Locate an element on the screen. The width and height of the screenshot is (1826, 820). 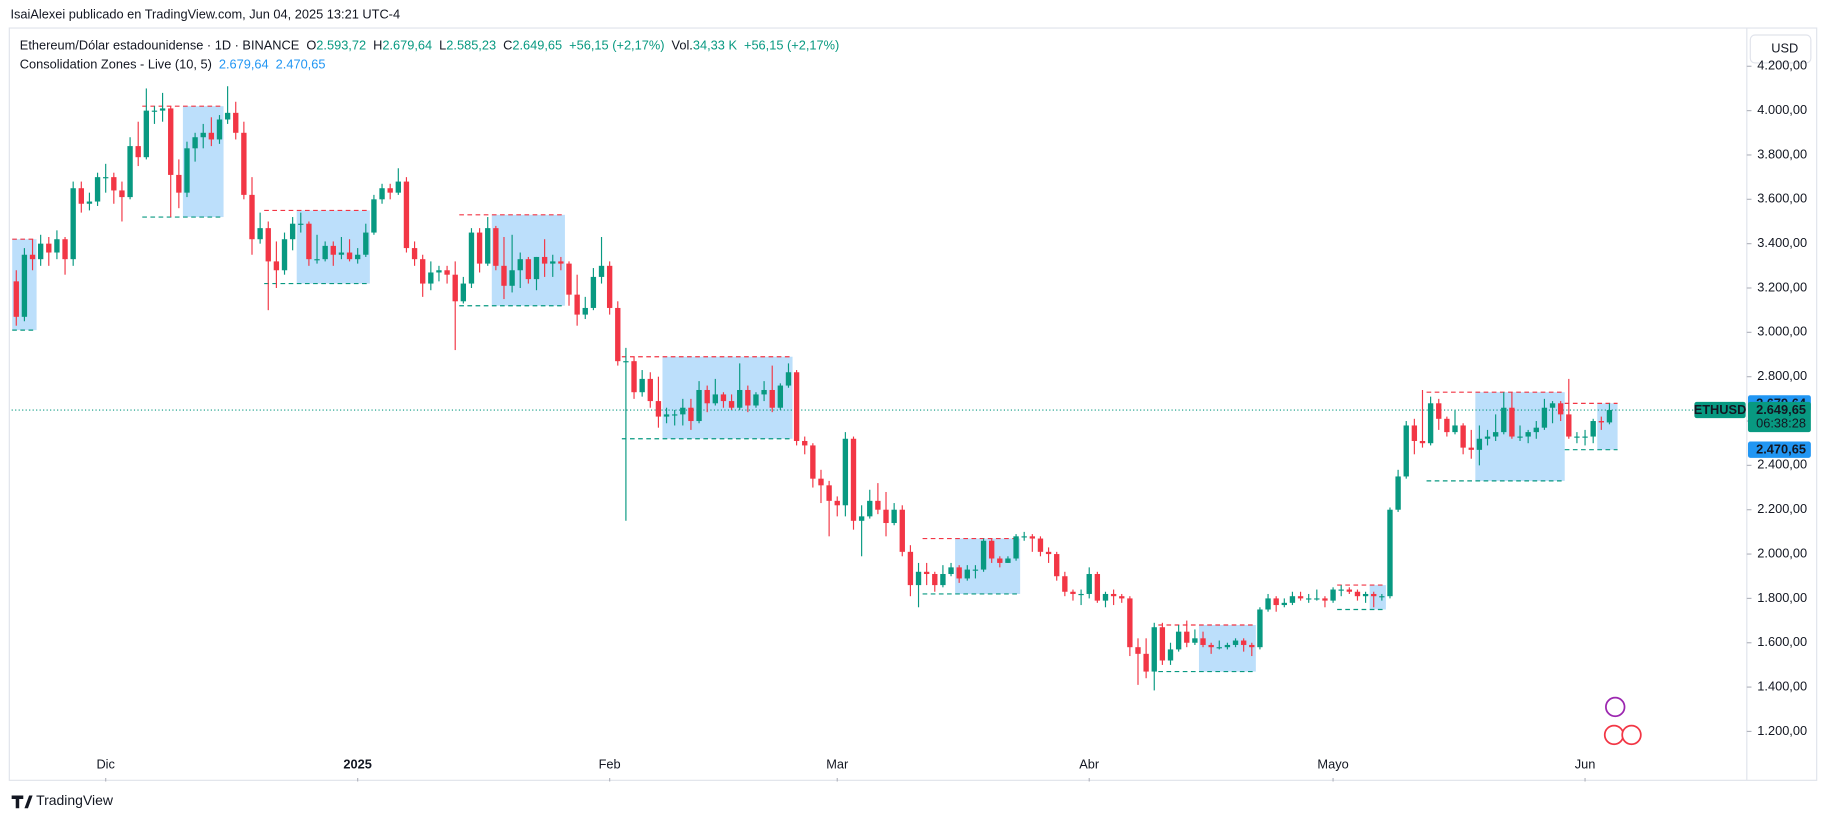
symbol-tag-label: ETHUSD is located at coordinates (1720, 409).